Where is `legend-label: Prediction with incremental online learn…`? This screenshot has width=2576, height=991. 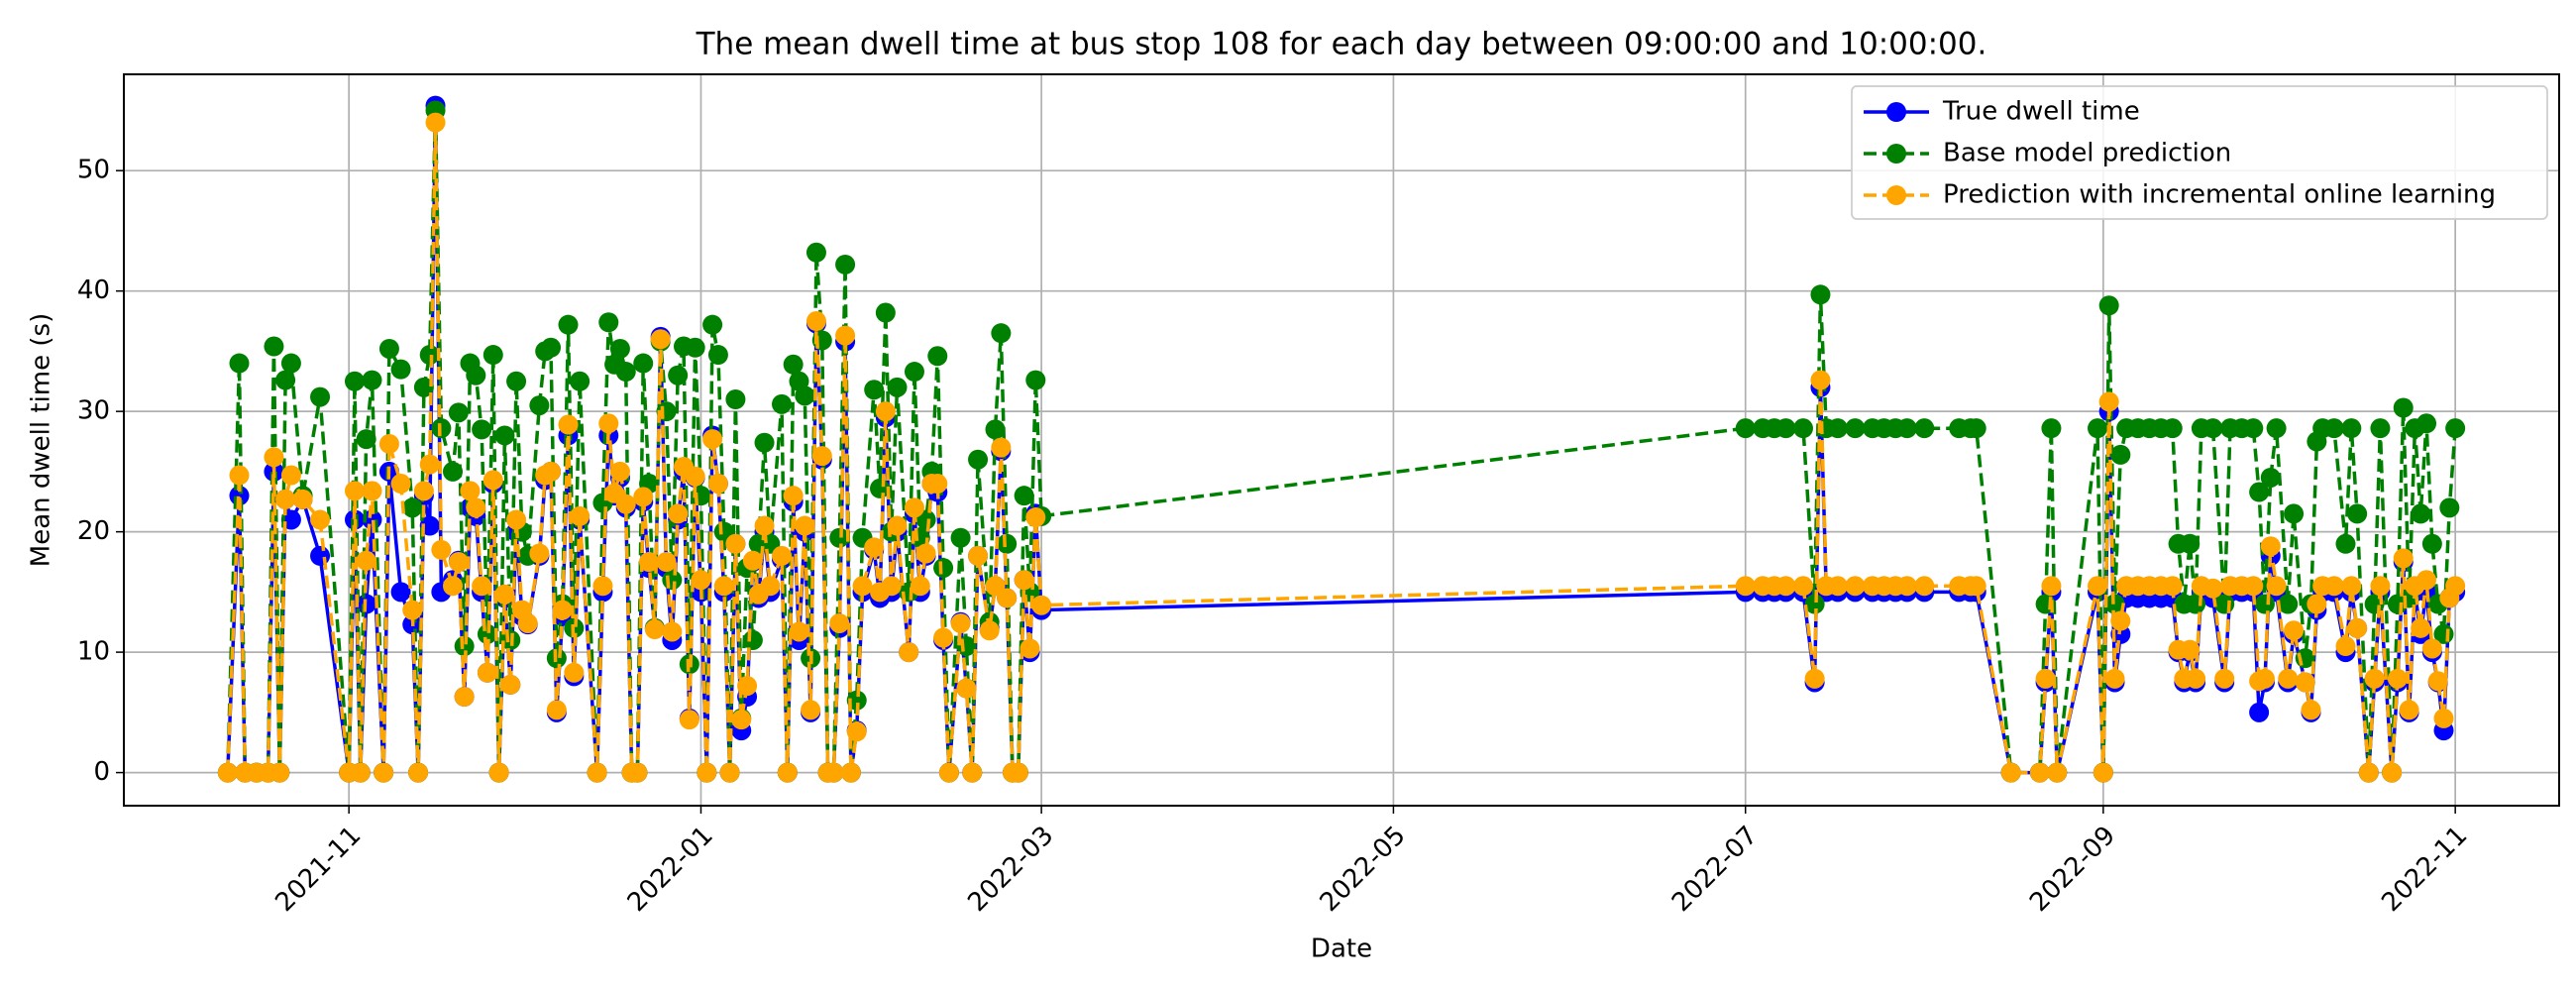
legend-label: Prediction with incremental online learn… is located at coordinates (2219, 195).